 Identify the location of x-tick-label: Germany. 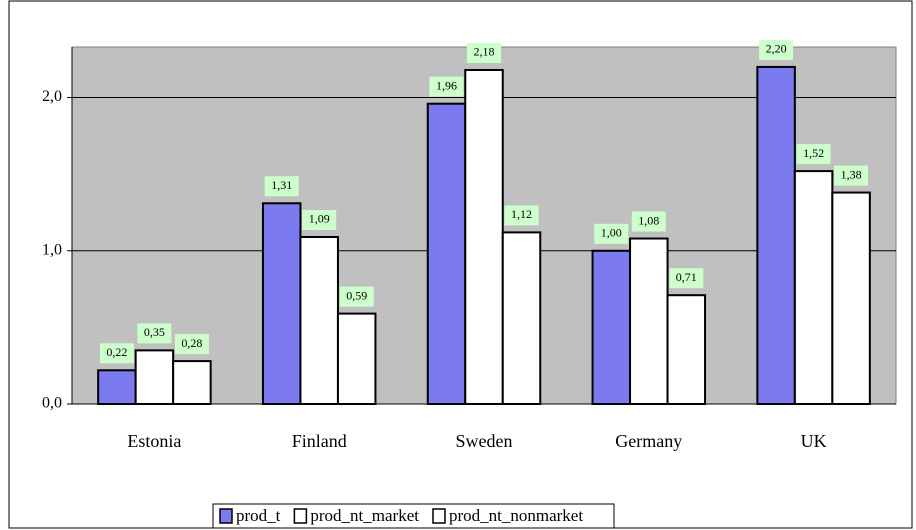
(648, 441).